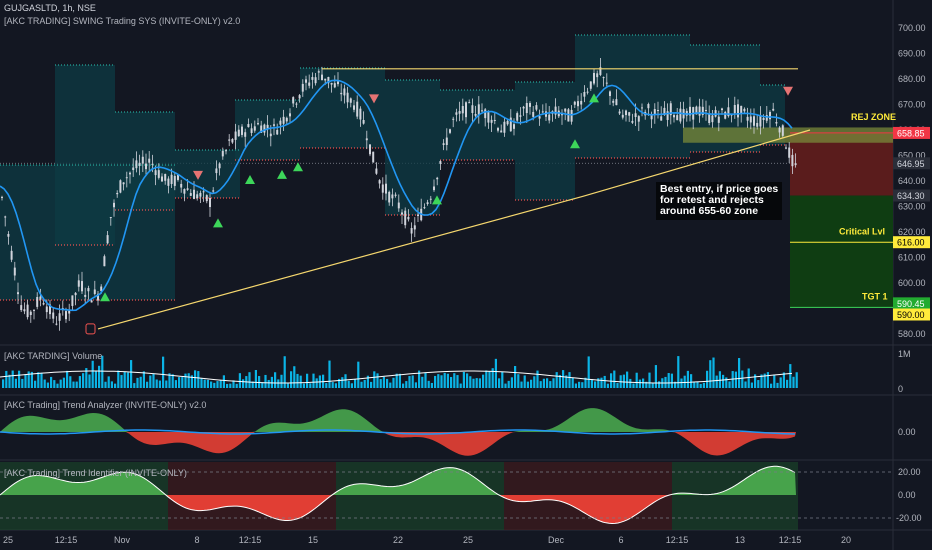 Image resolution: width=932 pixels, height=550 pixels. What do you see at coordinates (912, 54) in the screenshot?
I see `y-tick-690: 690.00` at bounding box center [912, 54].